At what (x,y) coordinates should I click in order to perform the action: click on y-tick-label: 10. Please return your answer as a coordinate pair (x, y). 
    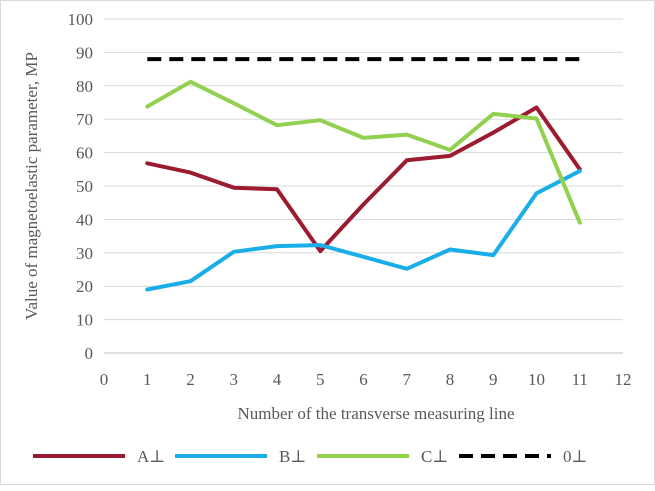
    Looking at the image, I should click on (84, 320).